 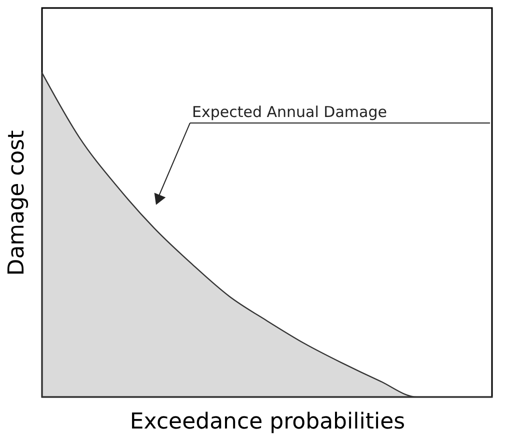 What do you see at coordinates (17, 203) in the screenshot?
I see `y-axis-title: Damage cost` at bounding box center [17, 203].